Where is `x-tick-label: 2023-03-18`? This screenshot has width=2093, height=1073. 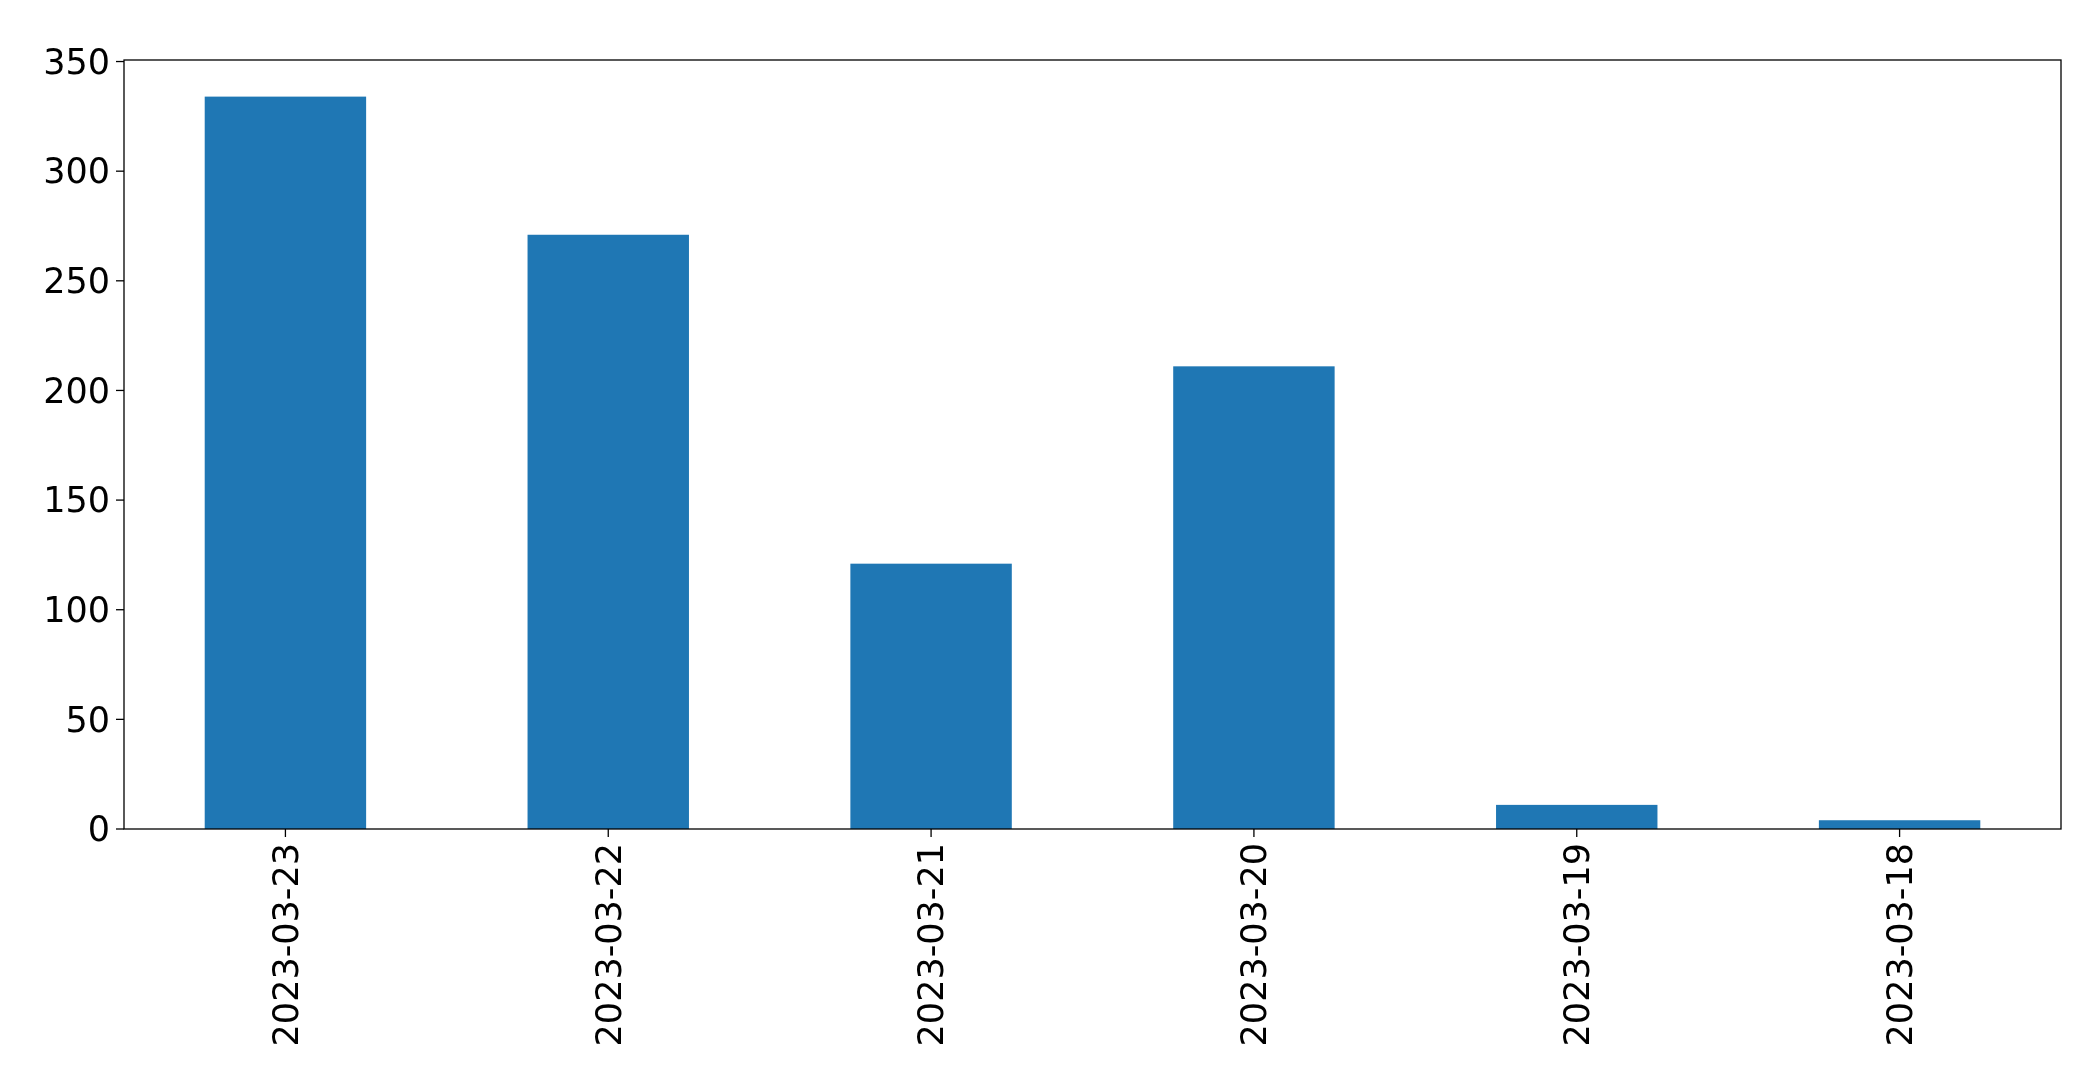
x-tick-label: 2023-03-18 is located at coordinates (1899, 945).